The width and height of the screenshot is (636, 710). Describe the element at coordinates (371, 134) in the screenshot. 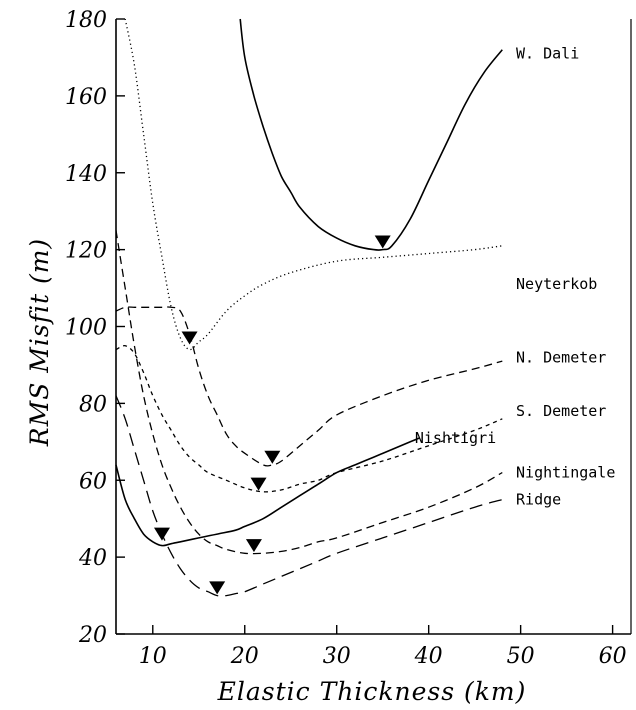

I see `series-line-w-dali` at that location.